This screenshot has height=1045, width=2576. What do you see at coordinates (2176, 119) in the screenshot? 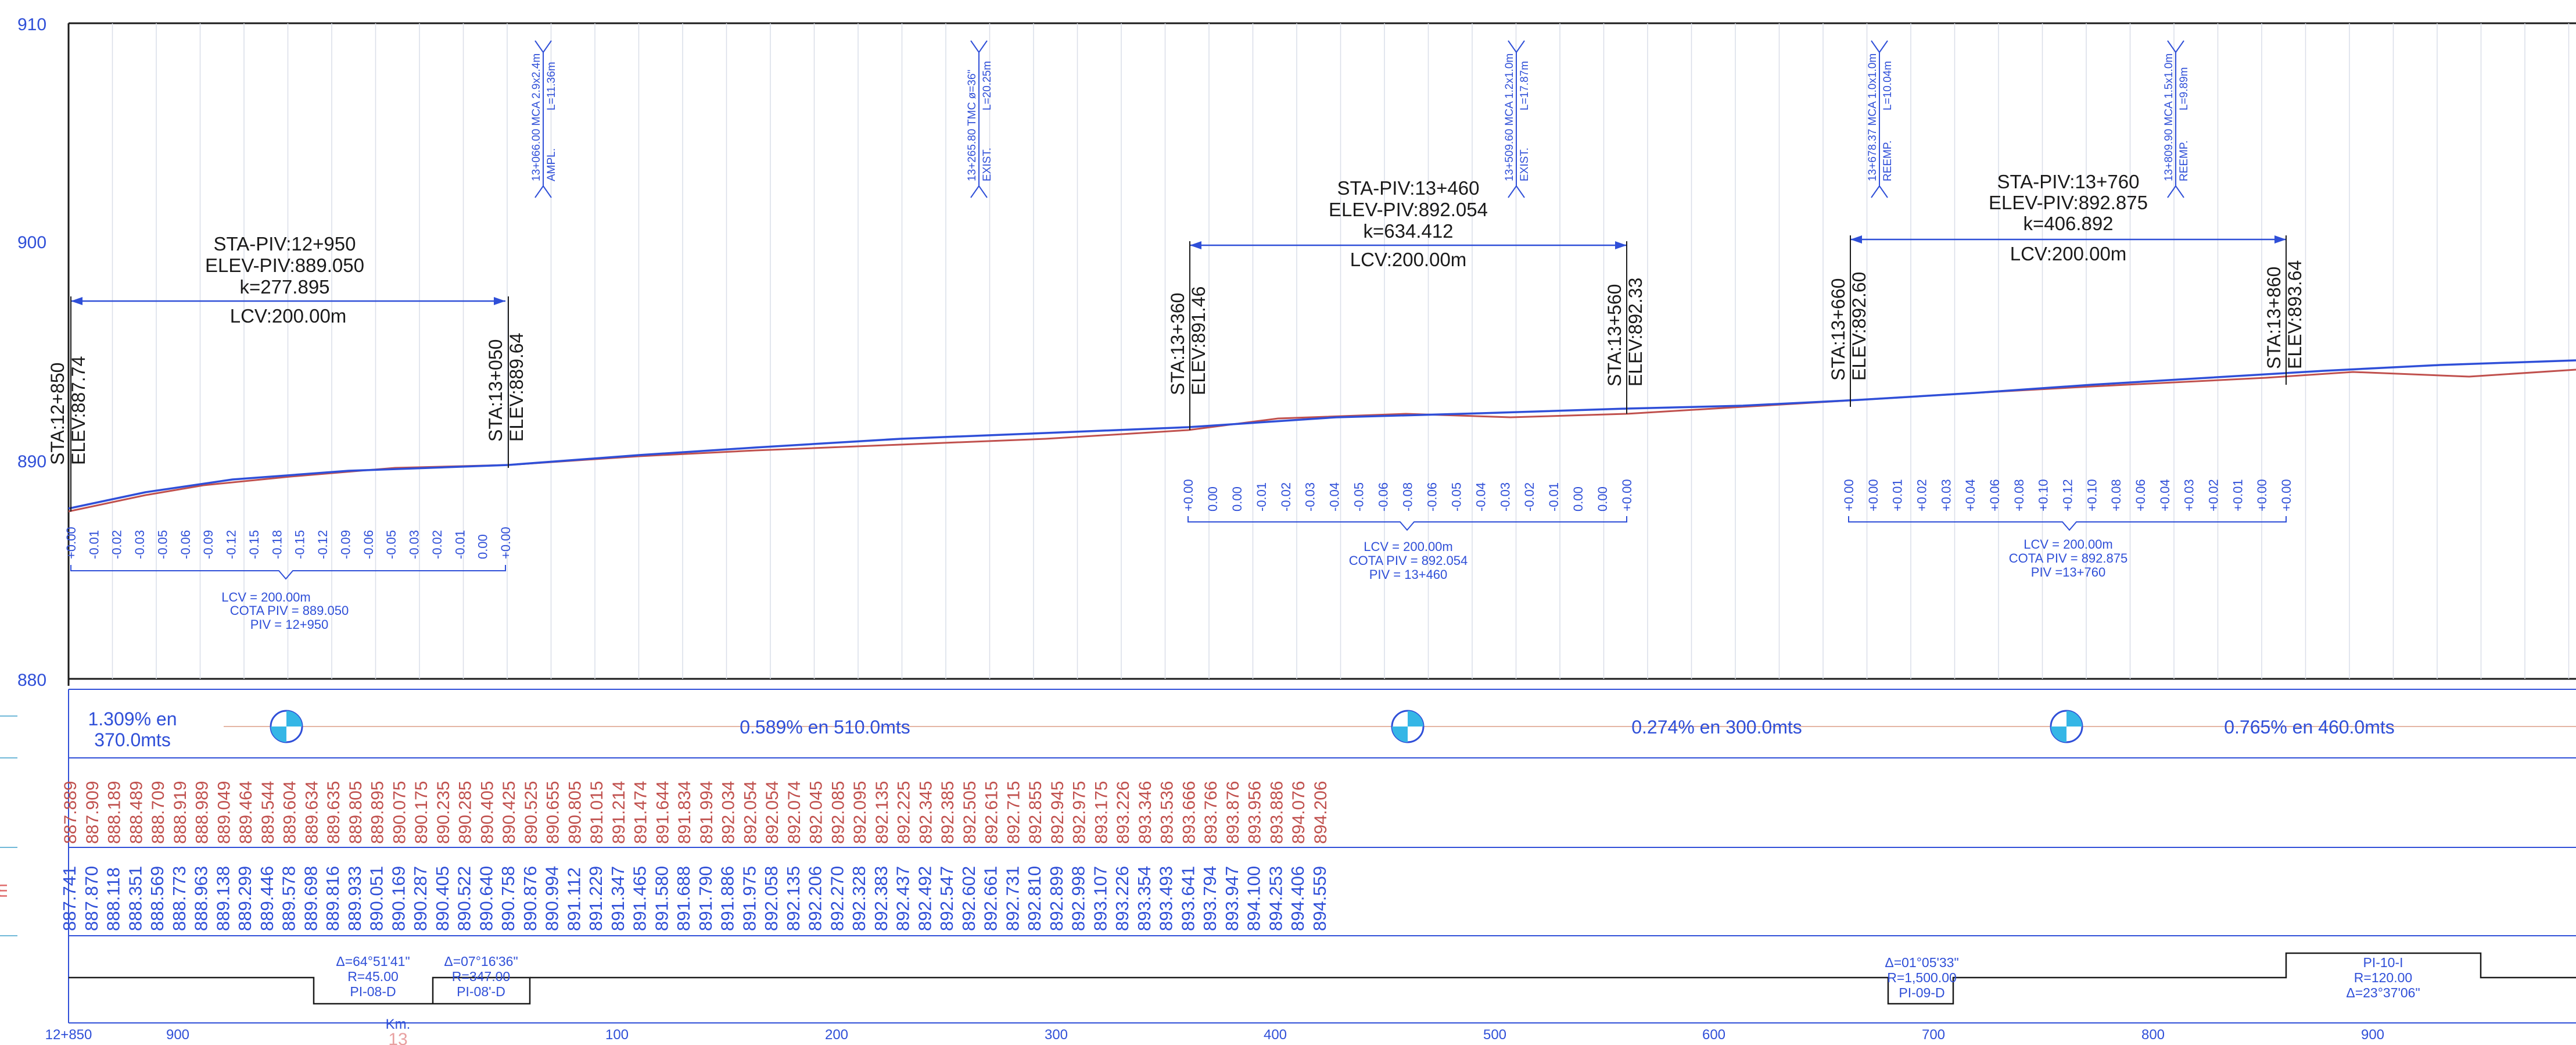
I see `culvert-callout: 13+809.90 MCA 1.5x1.0m REEMP. L=9.89m` at bounding box center [2176, 119].